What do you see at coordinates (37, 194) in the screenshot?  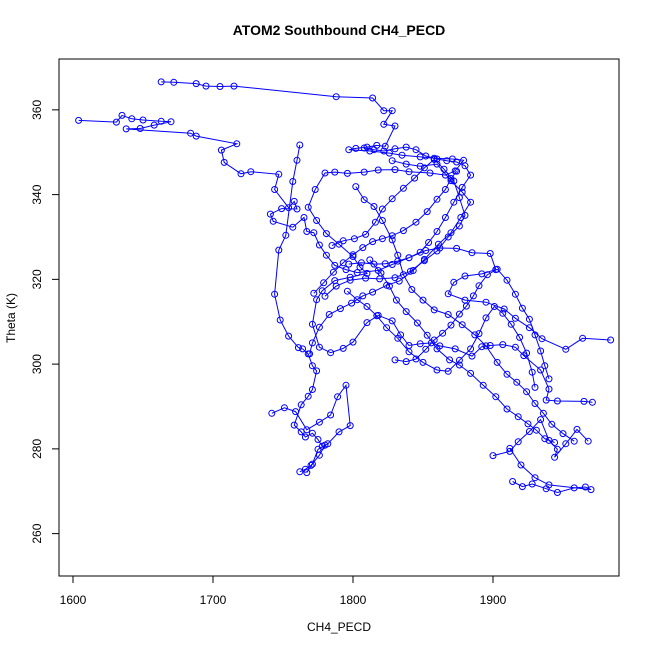 I see `y-tick-label: 340` at bounding box center [37, 194].